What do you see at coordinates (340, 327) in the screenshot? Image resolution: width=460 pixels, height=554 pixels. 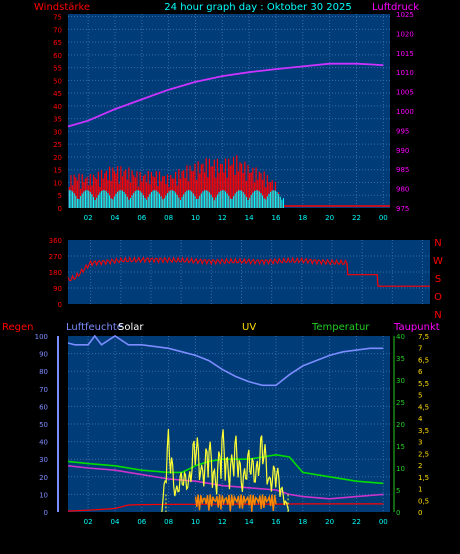 I see `temperatur-label: Temperatur` at bounding box center [340, 327].